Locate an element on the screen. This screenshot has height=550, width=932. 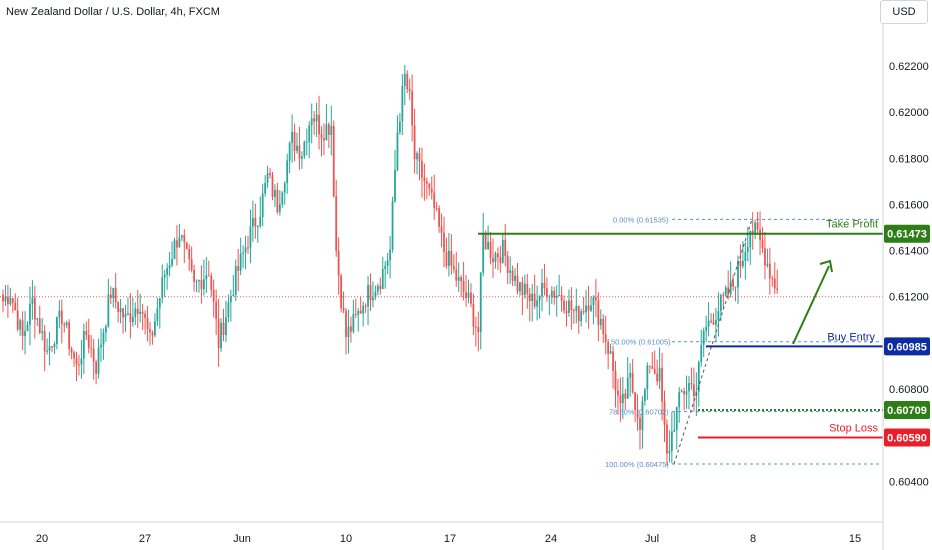
time-tick-label: 8 is located at coordinates (753, 539).